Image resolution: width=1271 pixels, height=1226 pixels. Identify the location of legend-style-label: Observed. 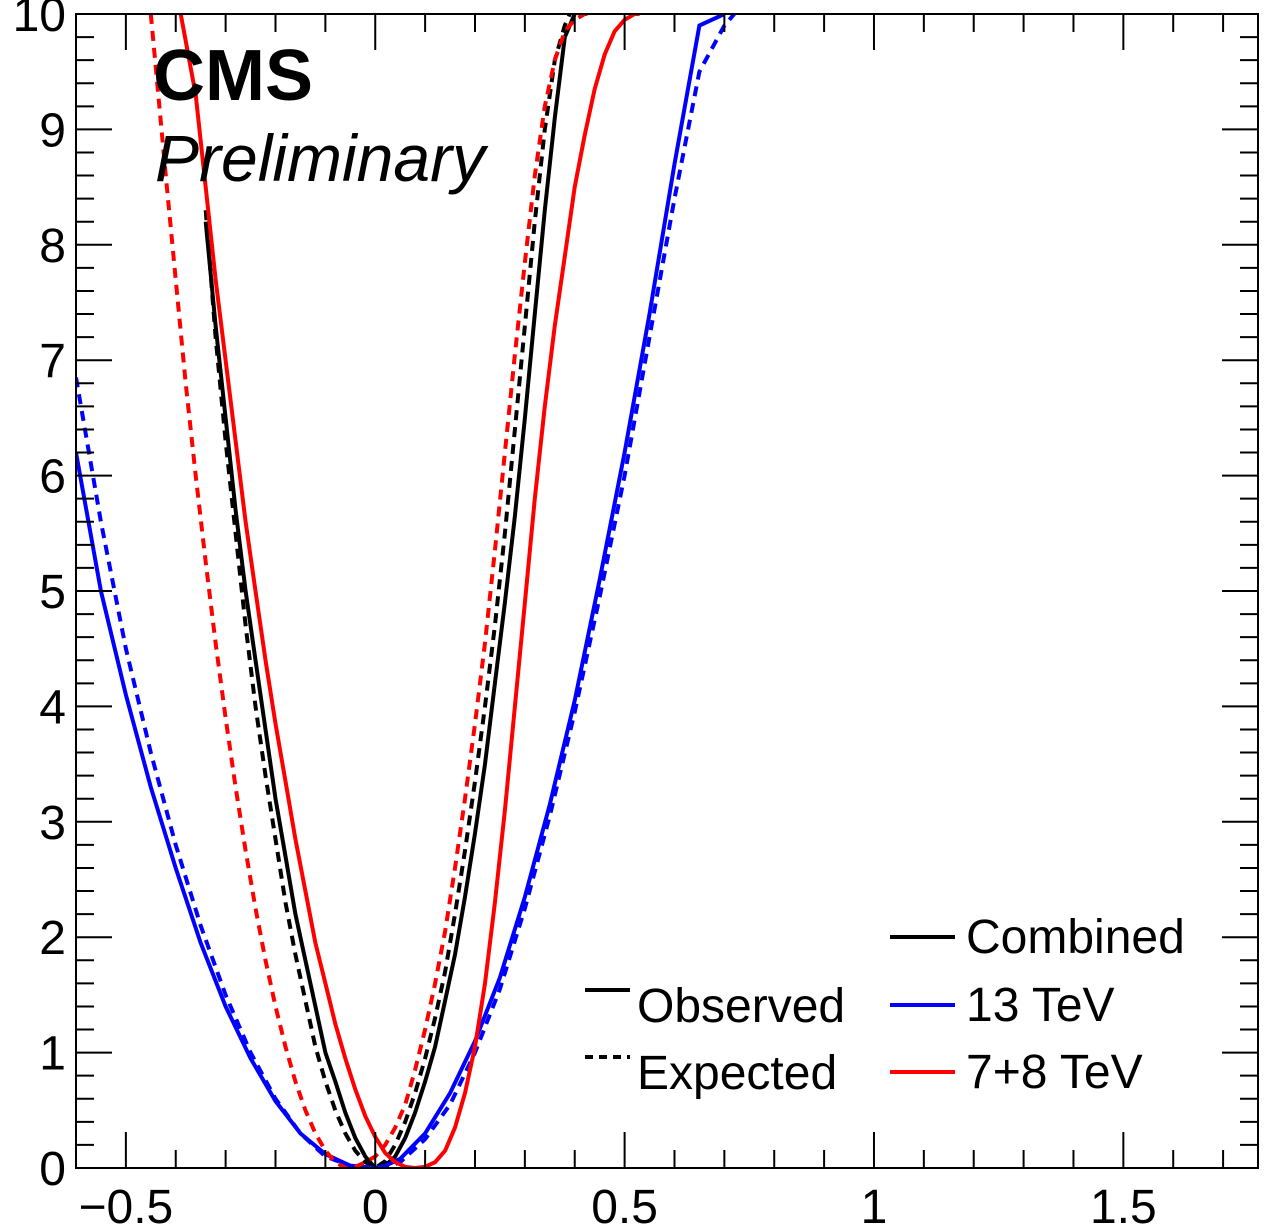
(741, 1006).